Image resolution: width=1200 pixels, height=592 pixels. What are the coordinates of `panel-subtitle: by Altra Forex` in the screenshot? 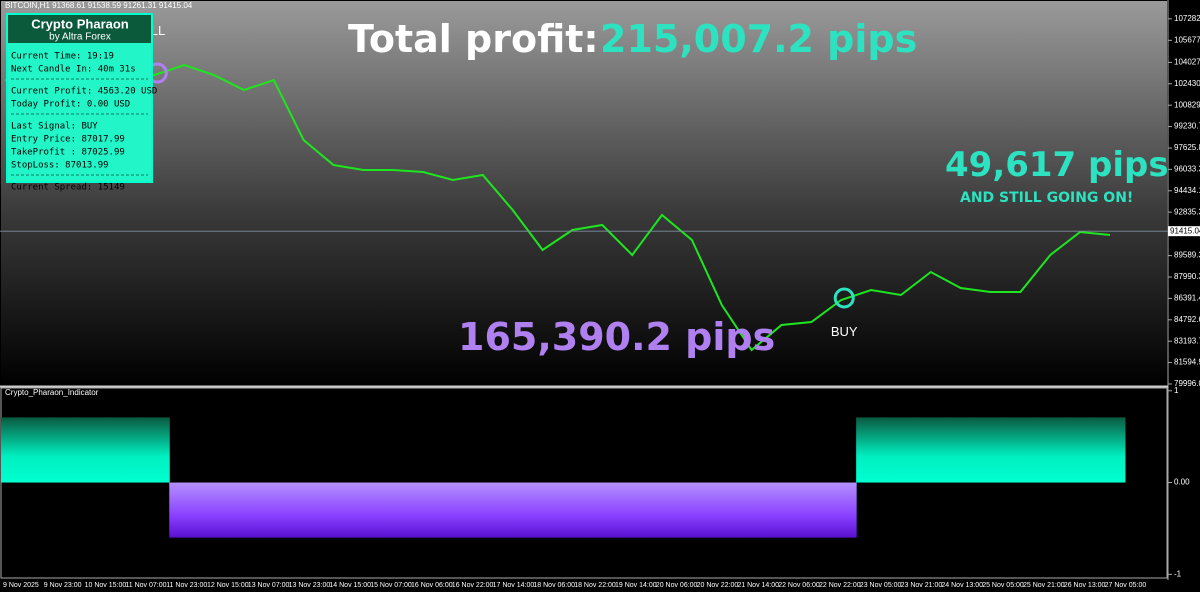 It's located at (80, 37).